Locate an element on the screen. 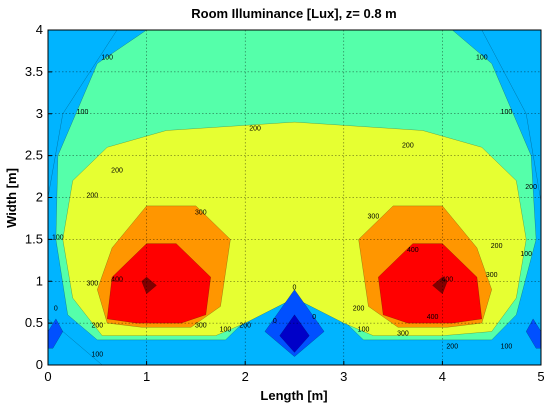  contour-label-11: 200 is located at coordinates (117, 170).